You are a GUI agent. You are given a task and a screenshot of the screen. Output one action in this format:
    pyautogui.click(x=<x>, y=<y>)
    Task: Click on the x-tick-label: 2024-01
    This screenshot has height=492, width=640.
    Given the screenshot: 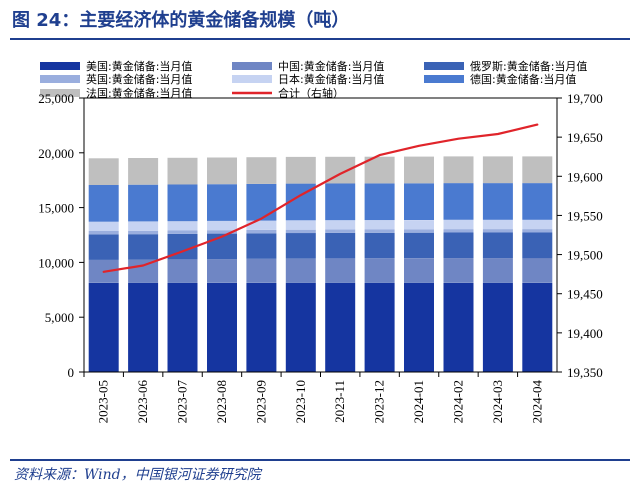 What is the action you would take?
    pyautogui.click(x=418, y=401)
    